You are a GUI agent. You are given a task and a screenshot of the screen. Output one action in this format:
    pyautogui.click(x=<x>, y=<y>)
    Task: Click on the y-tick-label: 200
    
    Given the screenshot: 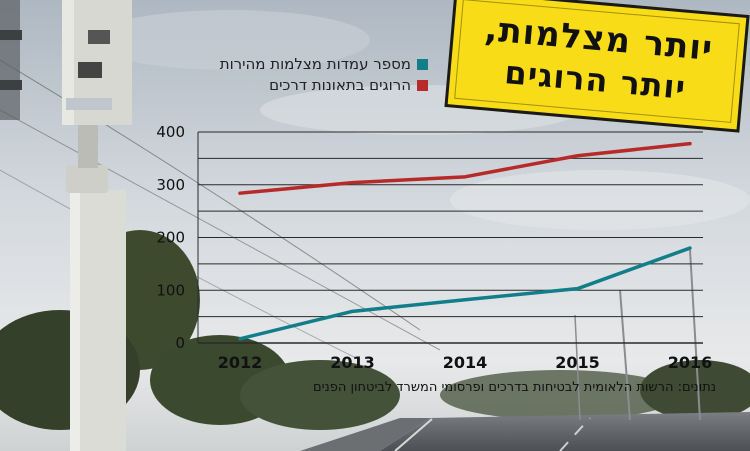 What is the action you would take?
    pyautogui.click(x=170, y=238)
    